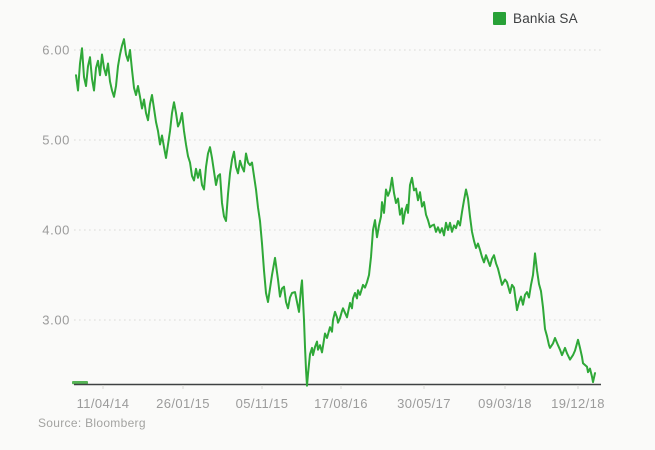  Describe the element at coordinates (56, 140) in the screenshot. I see `y-tick-label: 5.00` at that location.